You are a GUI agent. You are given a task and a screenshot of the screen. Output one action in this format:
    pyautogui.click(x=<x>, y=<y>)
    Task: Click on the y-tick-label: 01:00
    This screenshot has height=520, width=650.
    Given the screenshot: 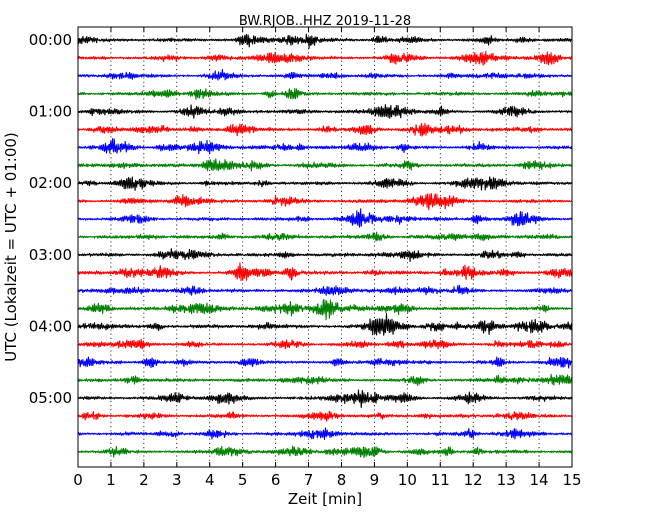 What is the action you would take?
    pyautogui.click(x=50, y=112)
    